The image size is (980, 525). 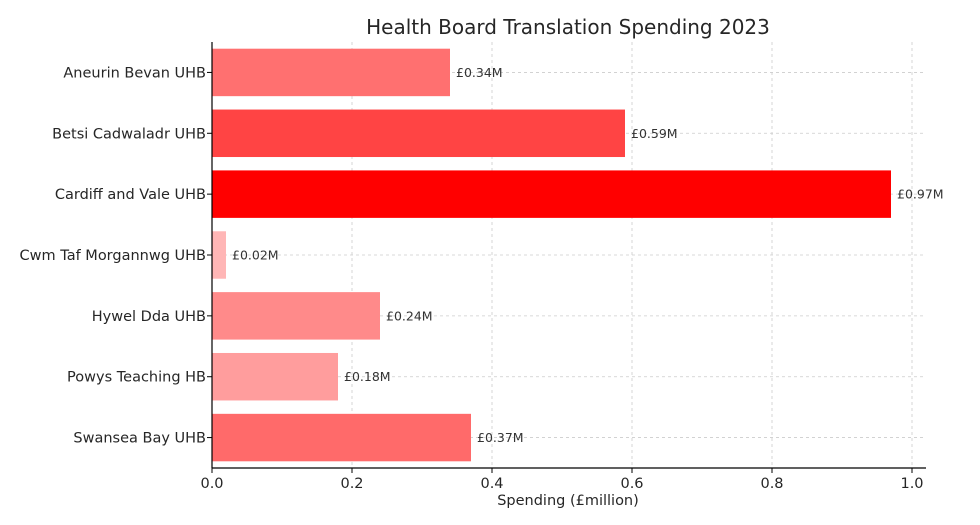 What do you see at coordinates (211, 484) in the screenshot?
I see `x-tick-label: 0.0` at bounding box center [211, 484].